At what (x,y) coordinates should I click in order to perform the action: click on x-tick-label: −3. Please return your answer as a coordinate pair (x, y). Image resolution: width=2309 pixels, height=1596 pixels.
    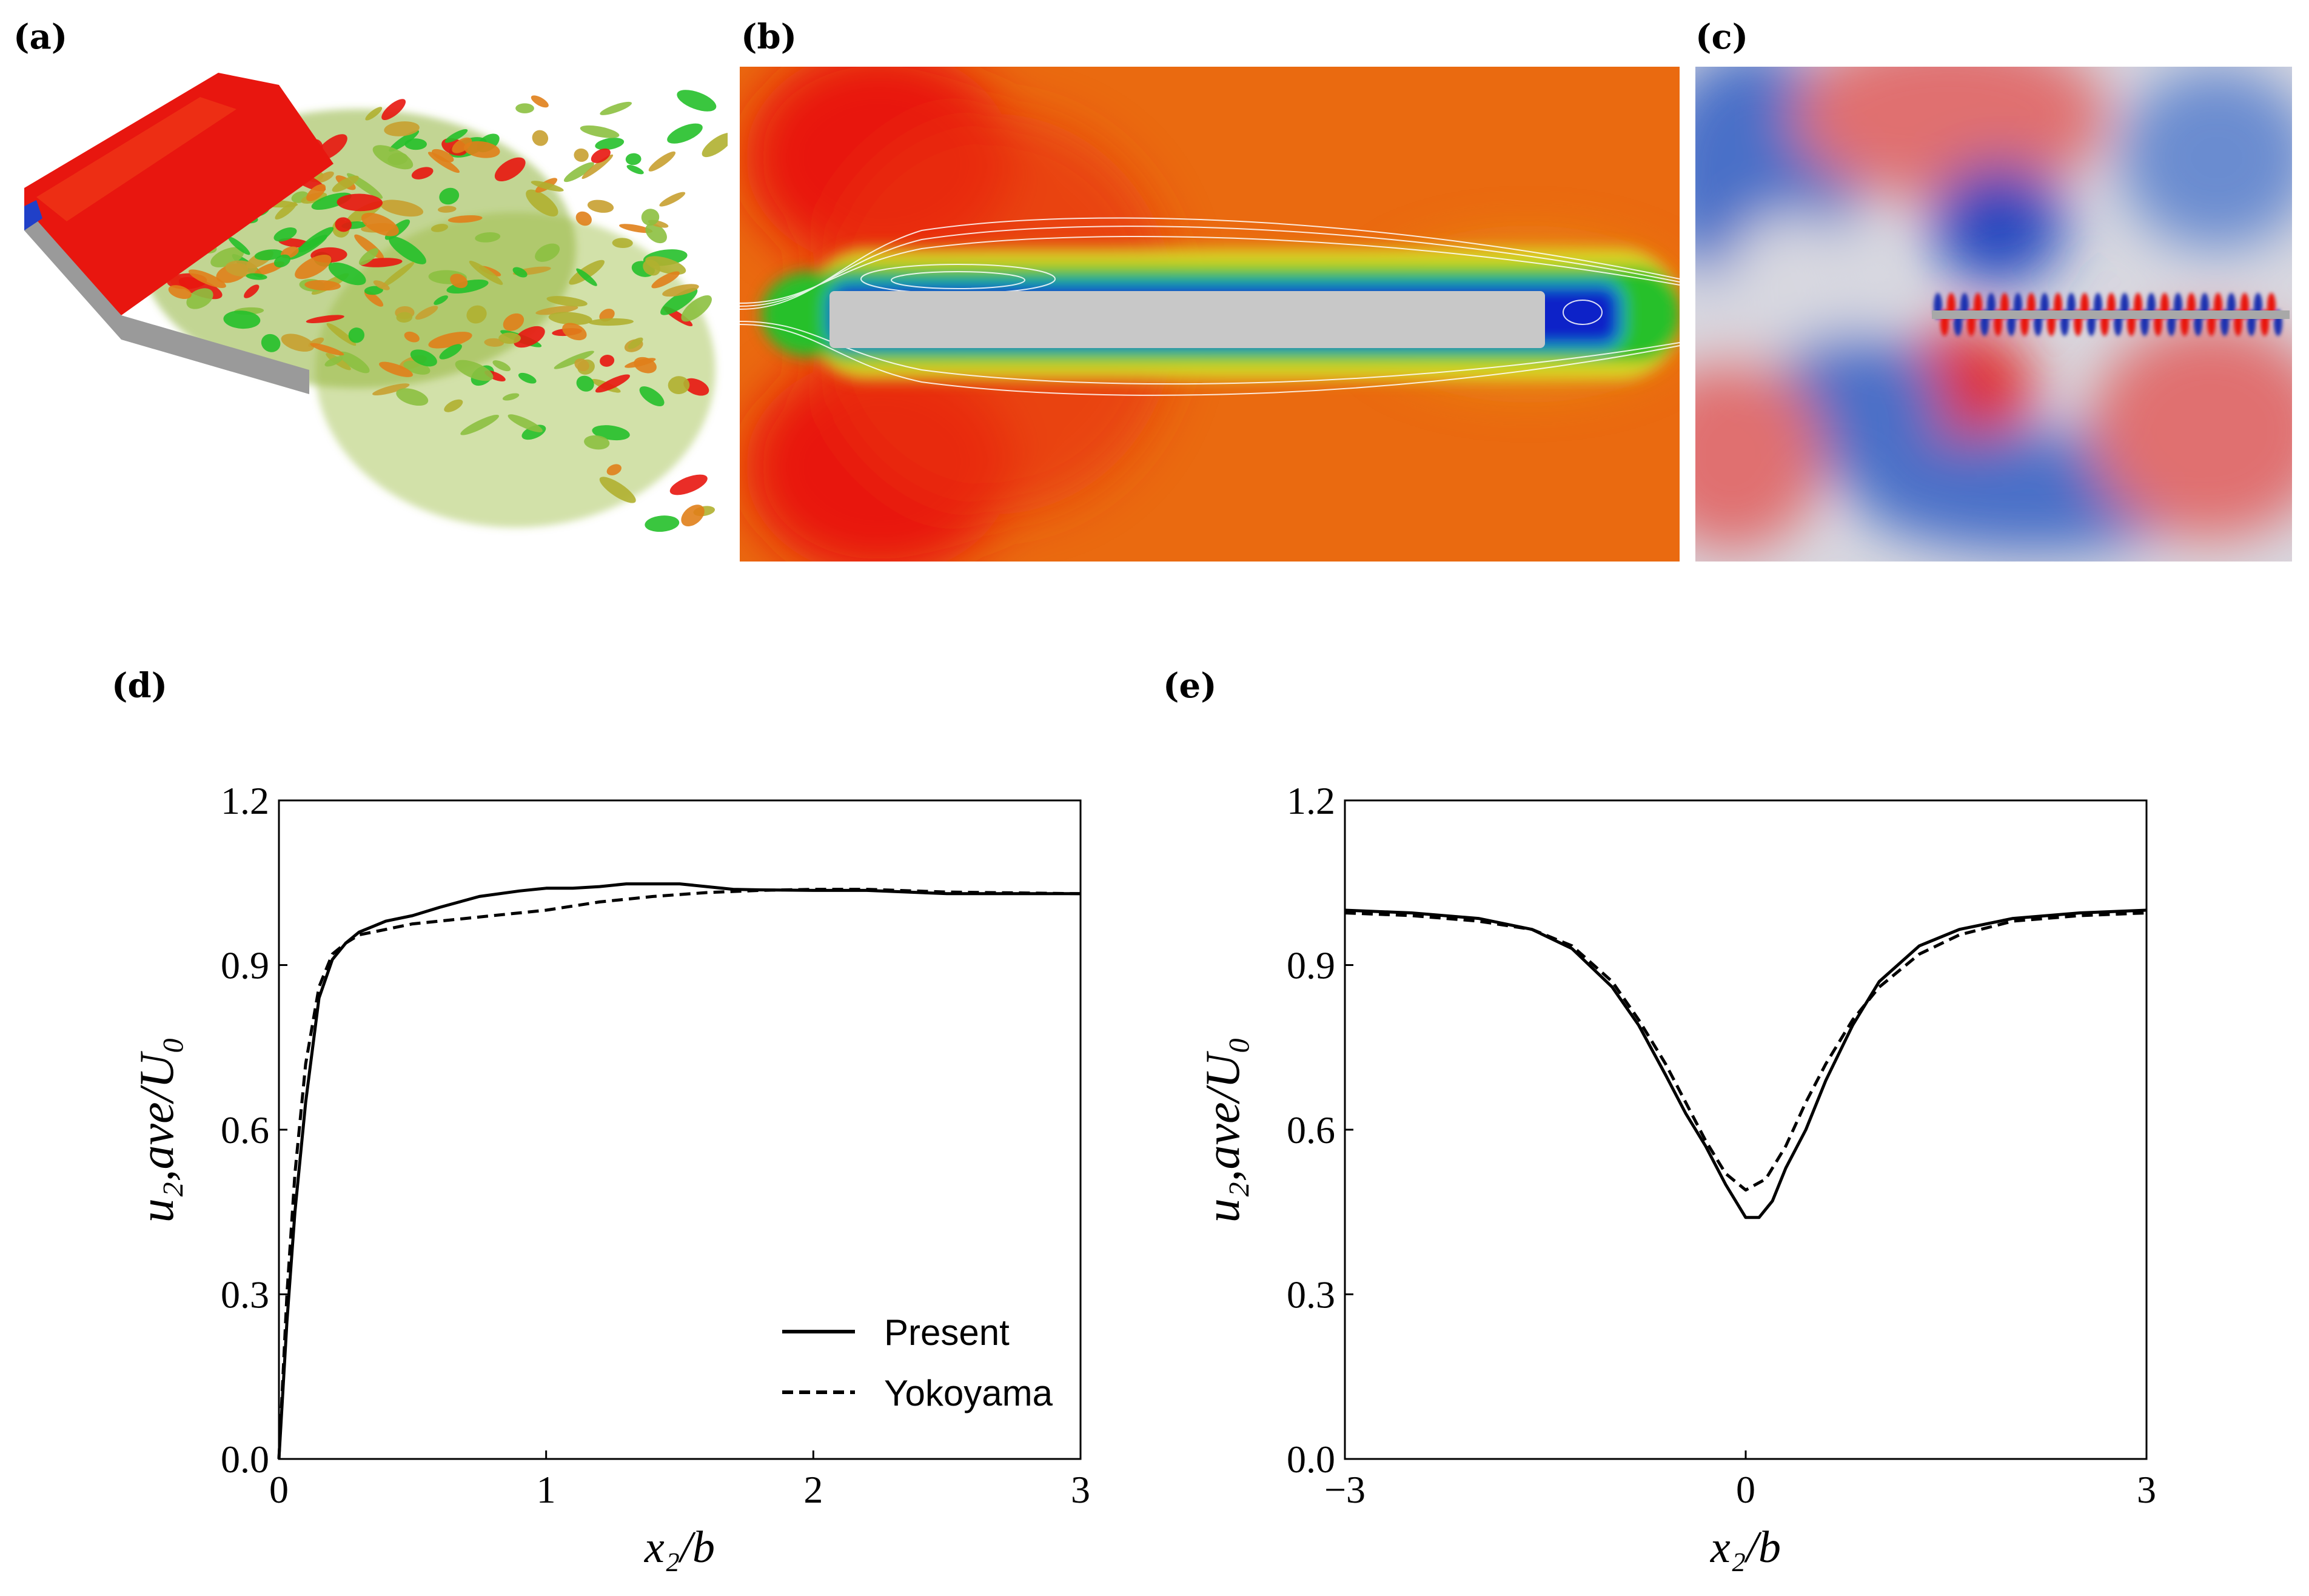
    Looking at the image, I should click on (1345, 1490).